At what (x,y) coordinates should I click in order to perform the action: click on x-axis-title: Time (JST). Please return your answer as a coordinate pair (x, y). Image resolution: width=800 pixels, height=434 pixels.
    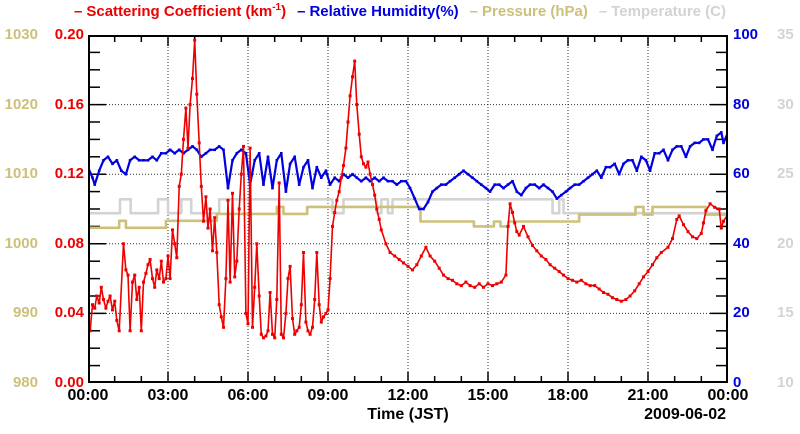
    Looking at the image, I should click on (408, 414).